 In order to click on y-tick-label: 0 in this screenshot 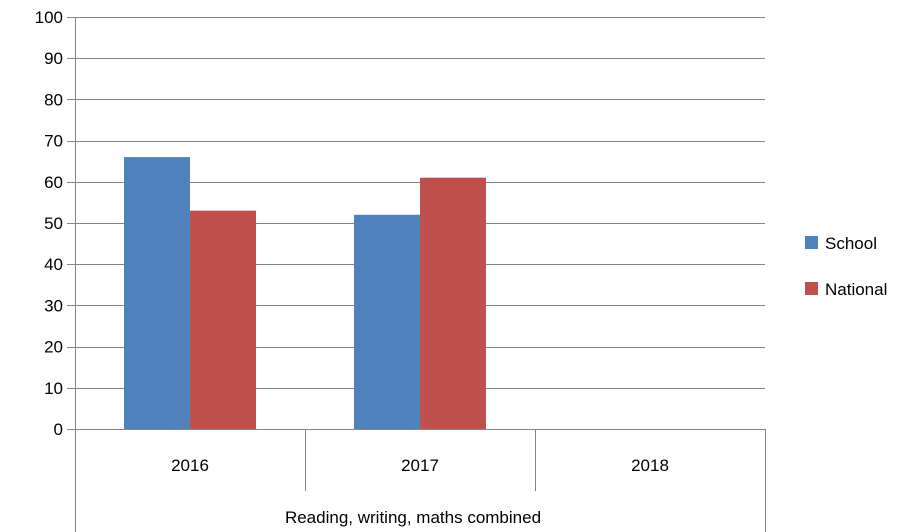, I will do `click(58, 429)`.